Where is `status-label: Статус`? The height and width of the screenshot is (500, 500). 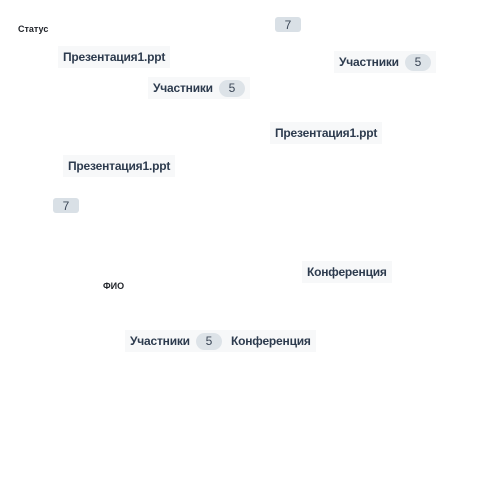
status-label: Статус is located at coordinates (33, 29).